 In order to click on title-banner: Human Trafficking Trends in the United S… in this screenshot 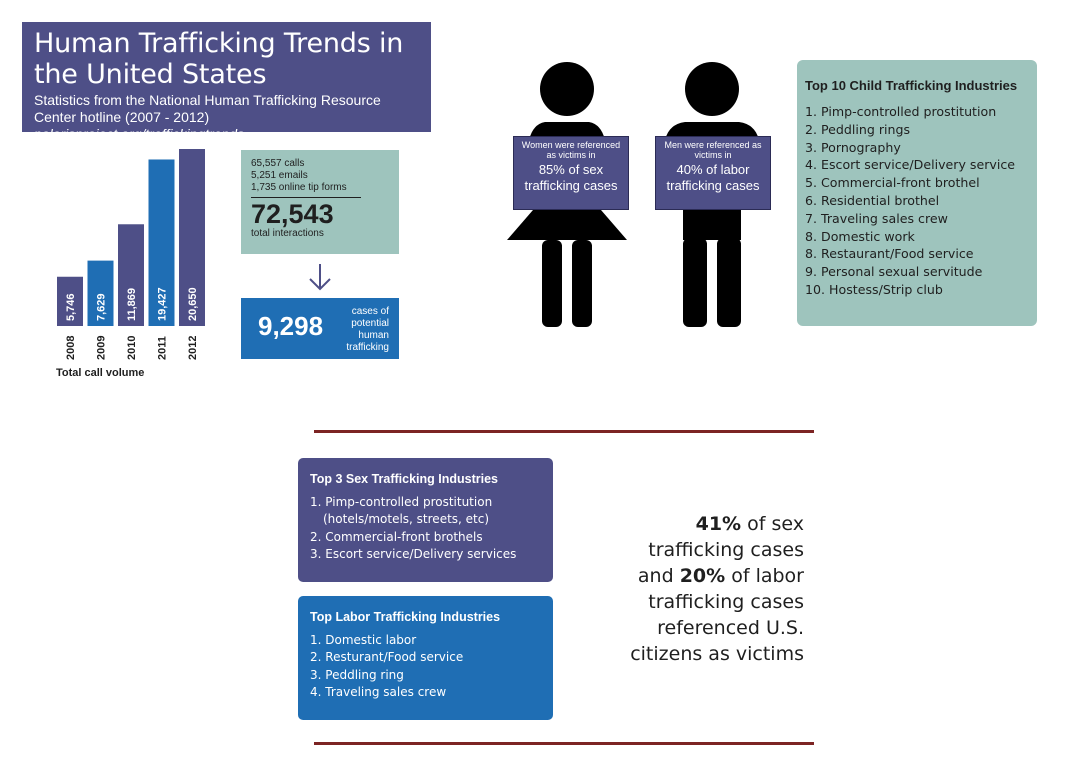, I will do `click(226, 82)`.